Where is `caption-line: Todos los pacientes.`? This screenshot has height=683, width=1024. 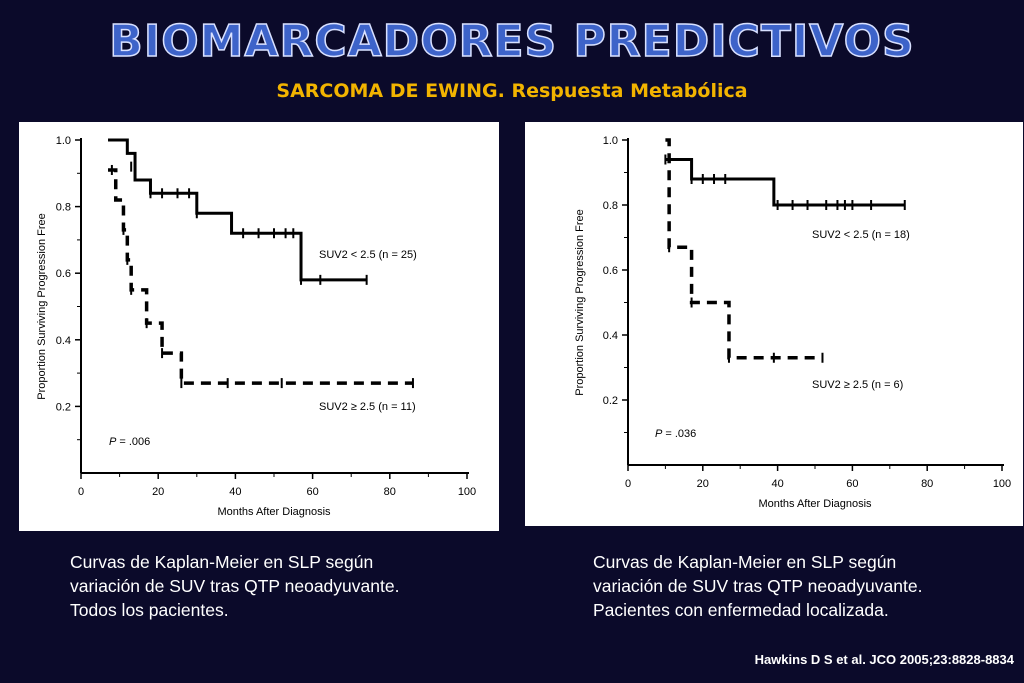 caption-line: Todos los pacientes. is located at coordinates (149, 610).